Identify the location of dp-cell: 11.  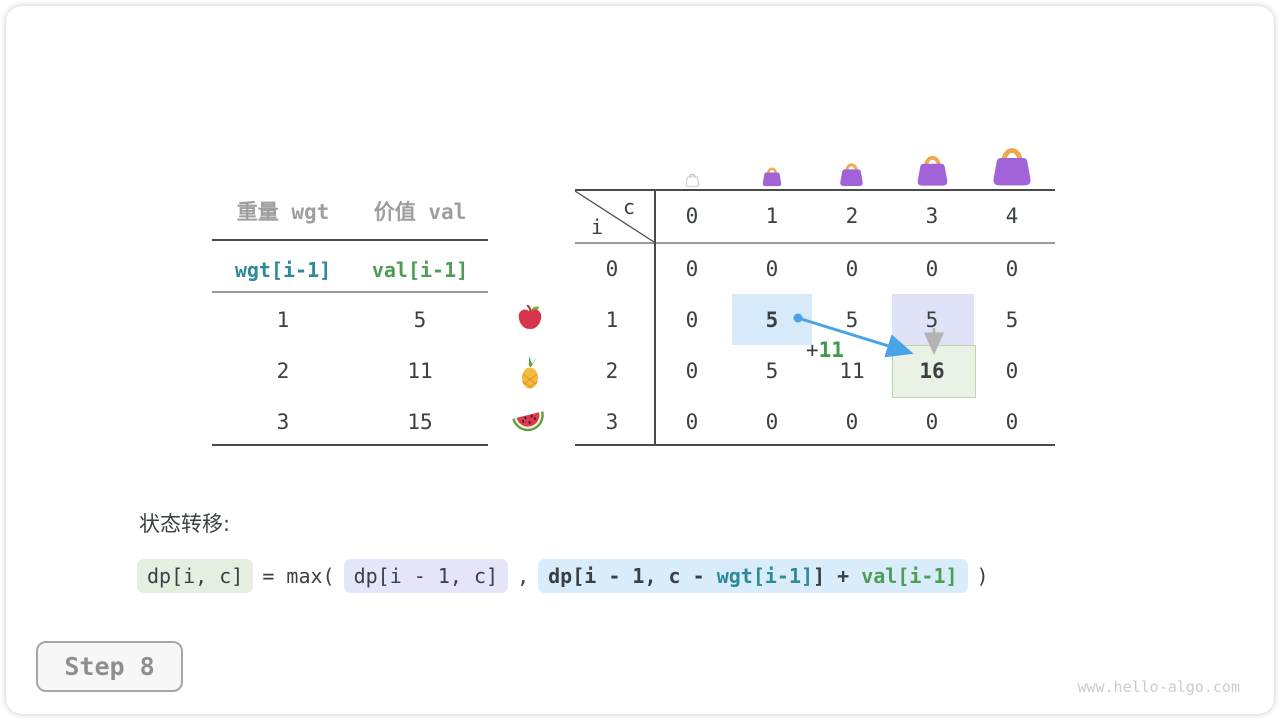
(852, 370).